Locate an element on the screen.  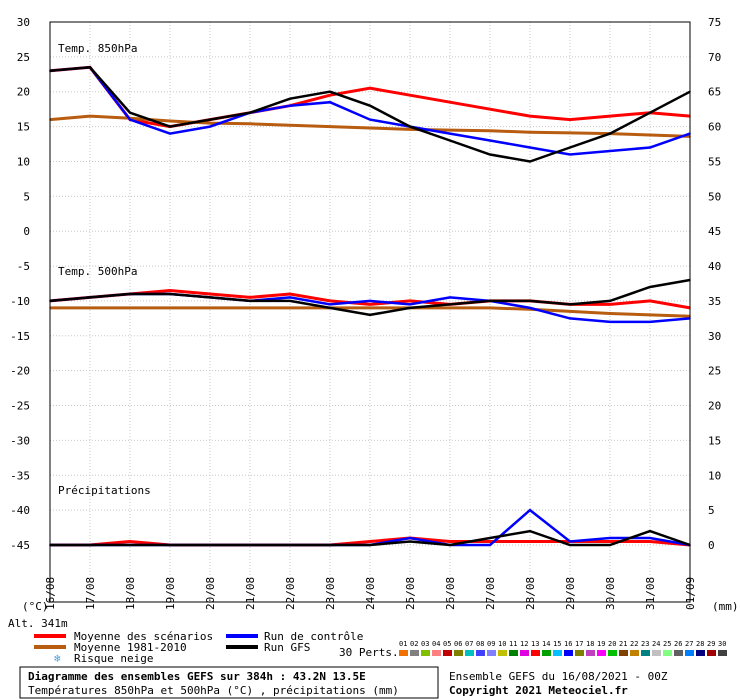
series-line-p0-s3 is located at coordinates (370, 114).